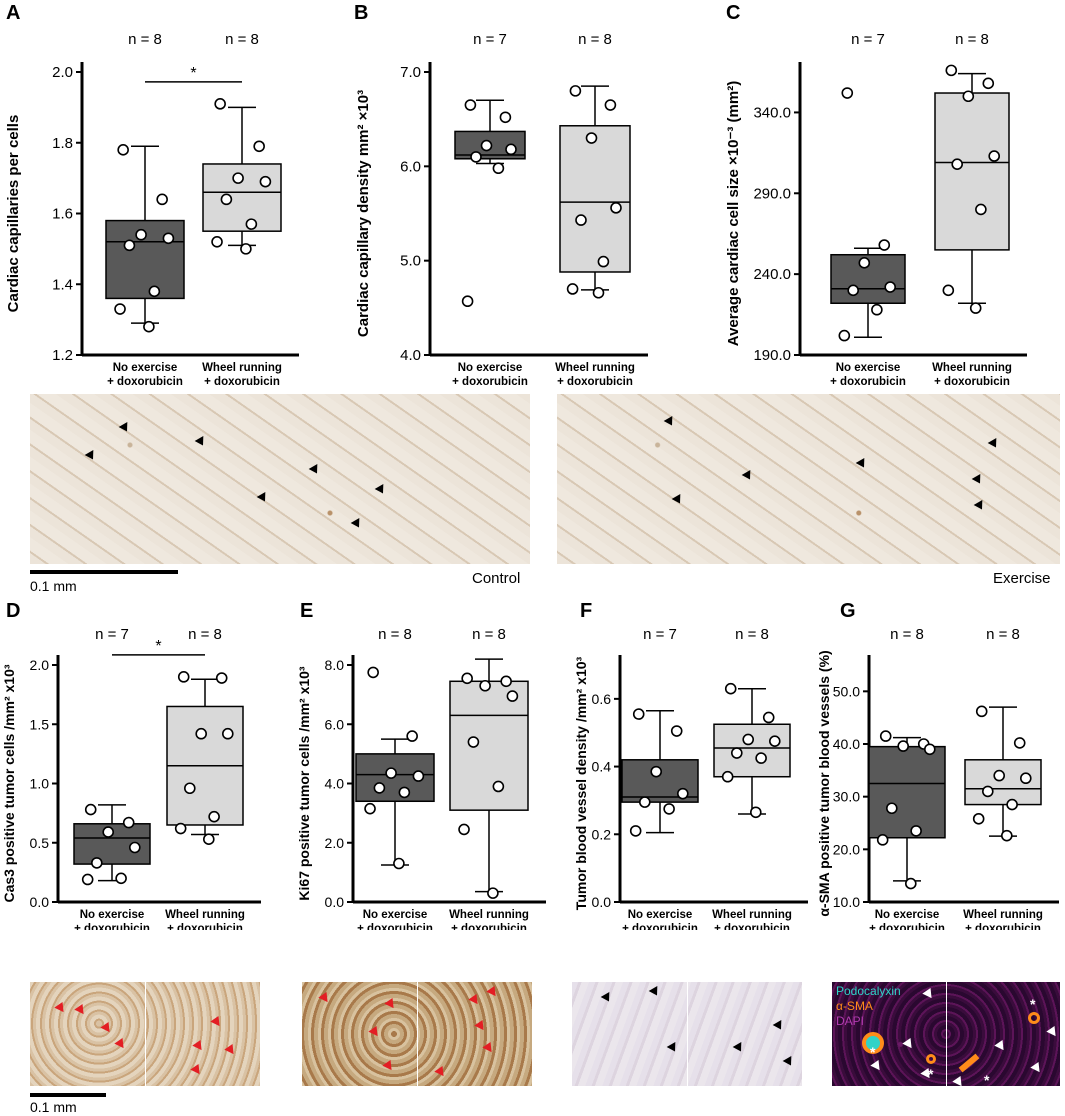 This screenshot has height=1116, width=1065. I want to click on caption-control: Control, so click(496, 578).